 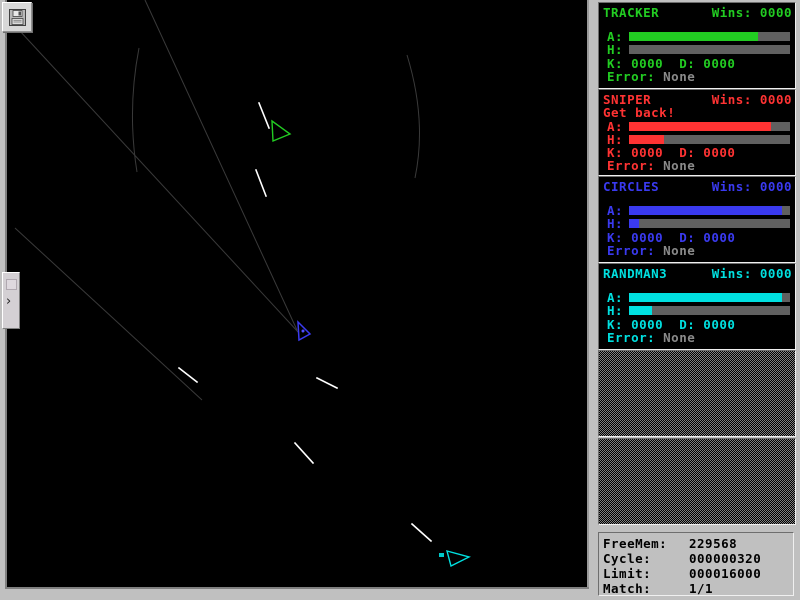 I want to click on panel-header: RANDMAN3 Wins: 0000, so click(x=697, y=273).